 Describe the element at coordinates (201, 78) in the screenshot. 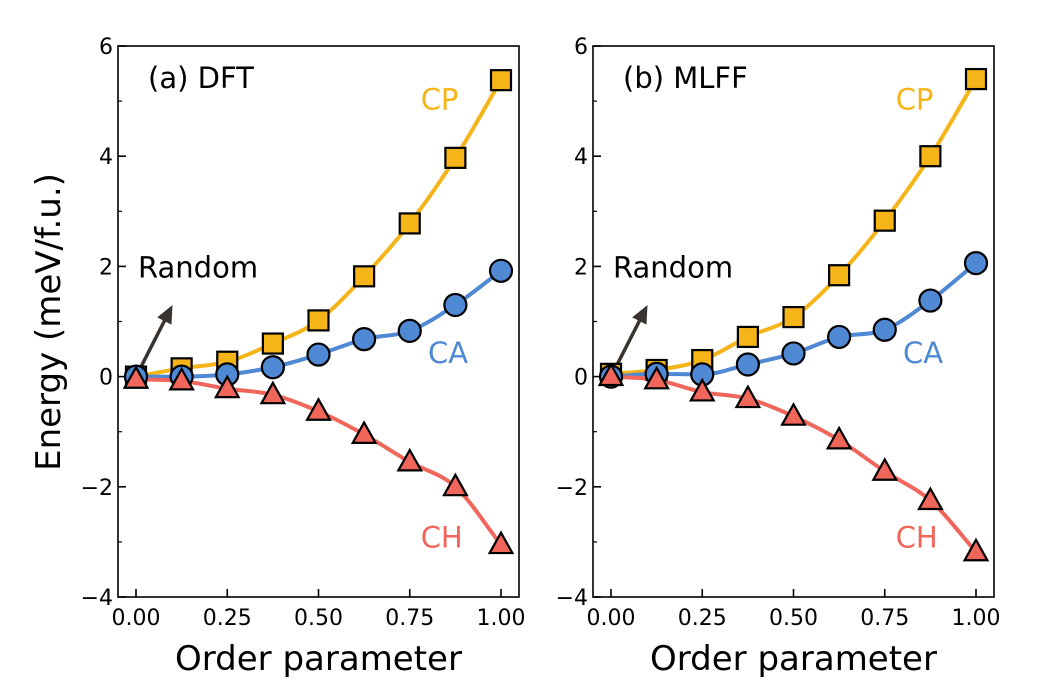

I see `panel-title: (a) DFT` at that location.